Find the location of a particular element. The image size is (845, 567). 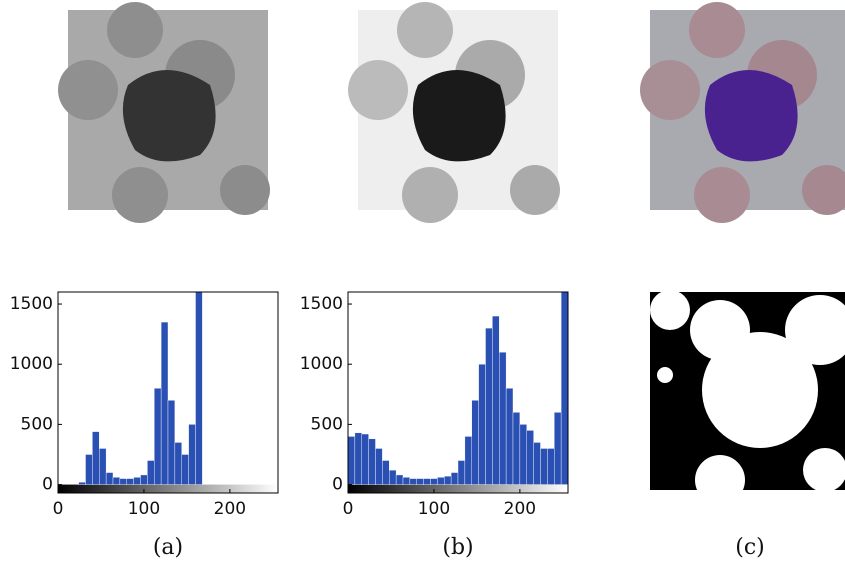

caption: (a) is located at coordinates (168, 547).